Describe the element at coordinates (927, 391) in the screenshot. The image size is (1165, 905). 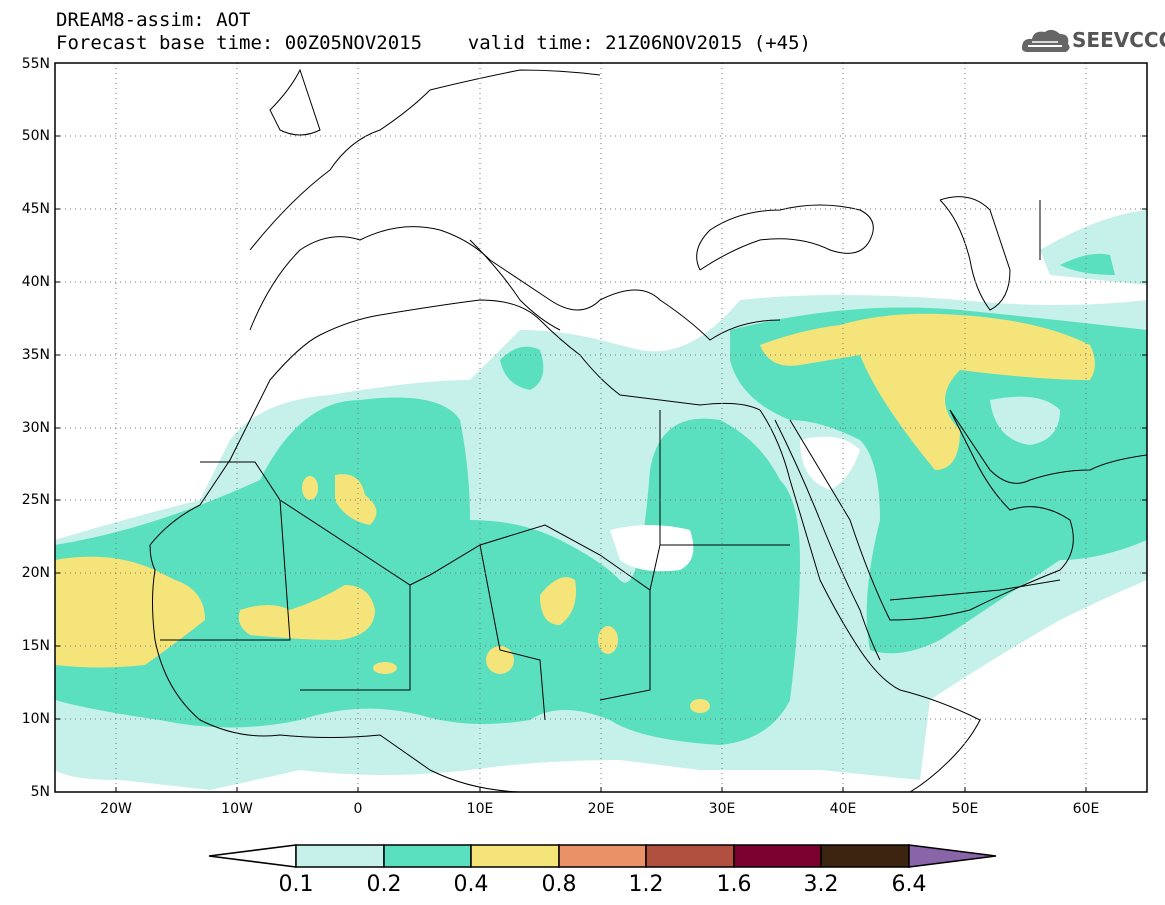
I see `aot-contour-high-mideast` at that location.